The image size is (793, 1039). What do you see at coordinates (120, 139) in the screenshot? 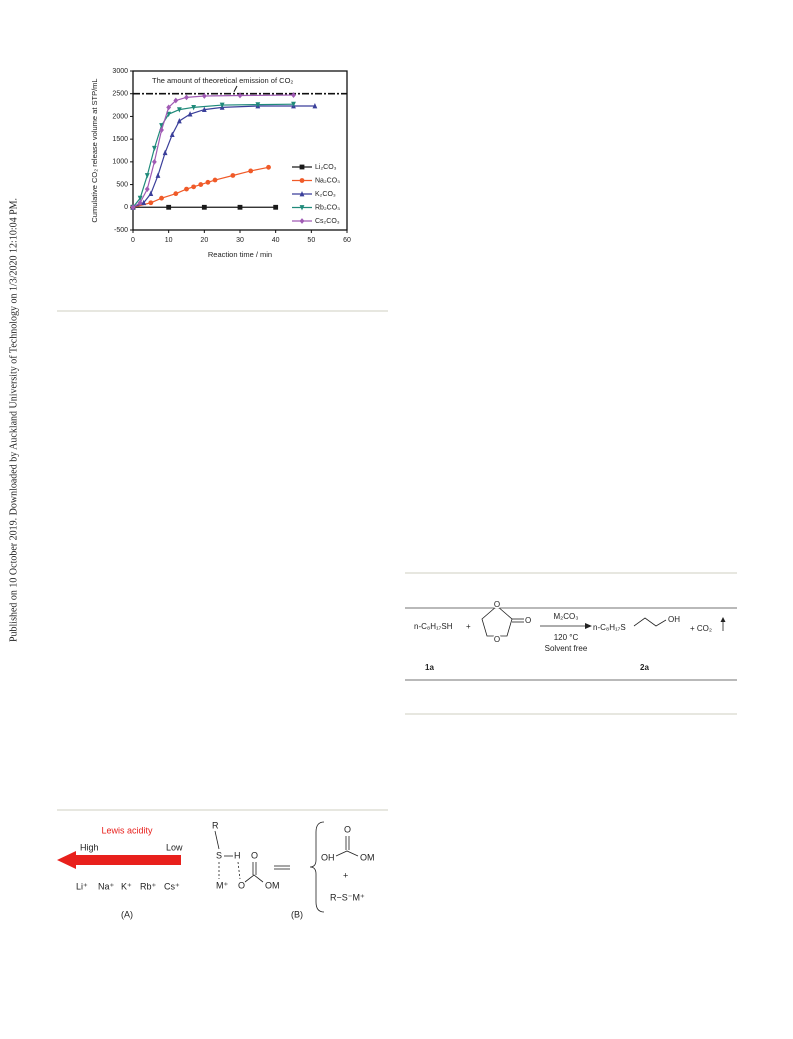
I see `y-tick-label: 1500` at bounding box center [120, 139].